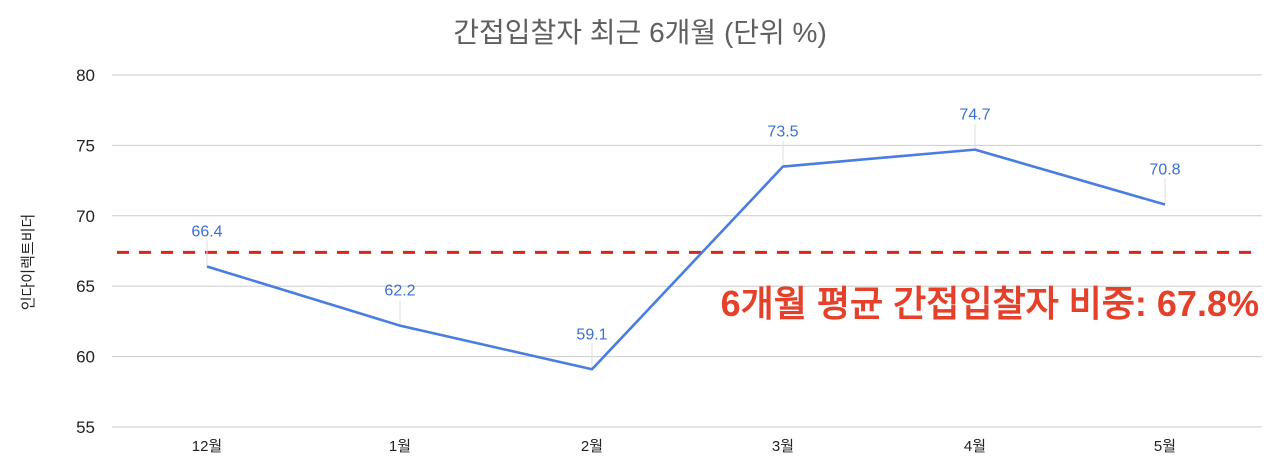 The height and width of the screenshot is (474, 1280). I want to click on data-label: 66.4, so click(206, 231).